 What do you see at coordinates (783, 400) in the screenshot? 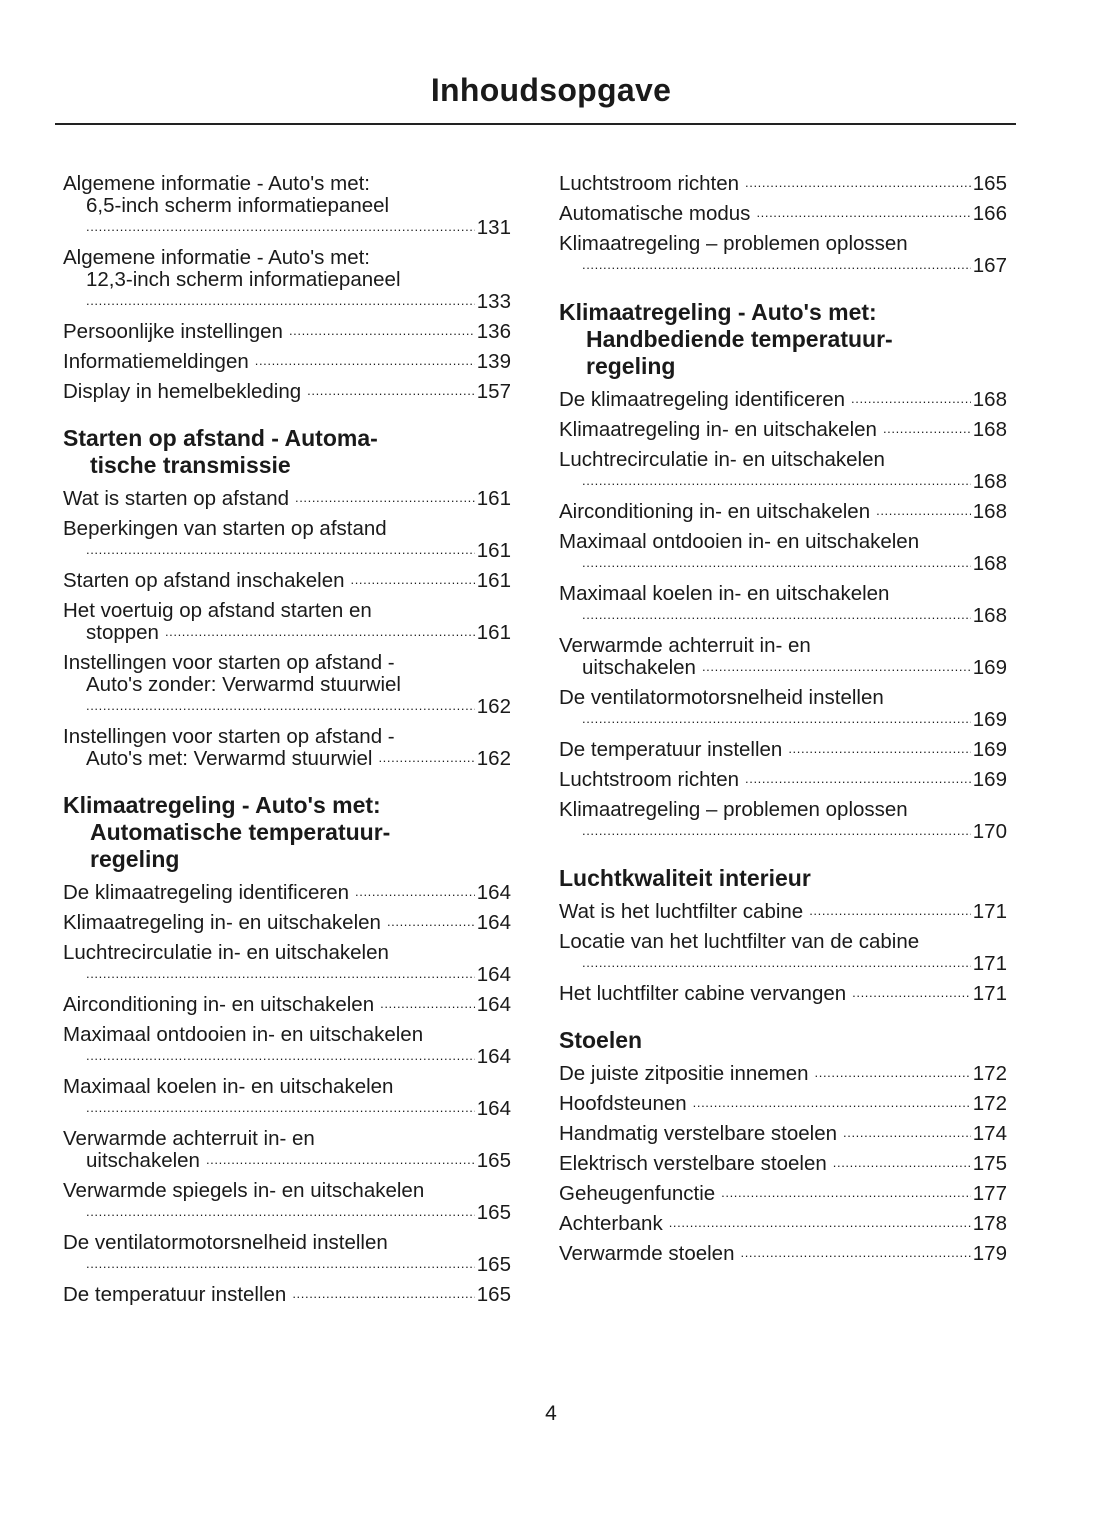
I see `toc-entry: De klimaatregeling identificeren 168` at bounding box center [783, 400].